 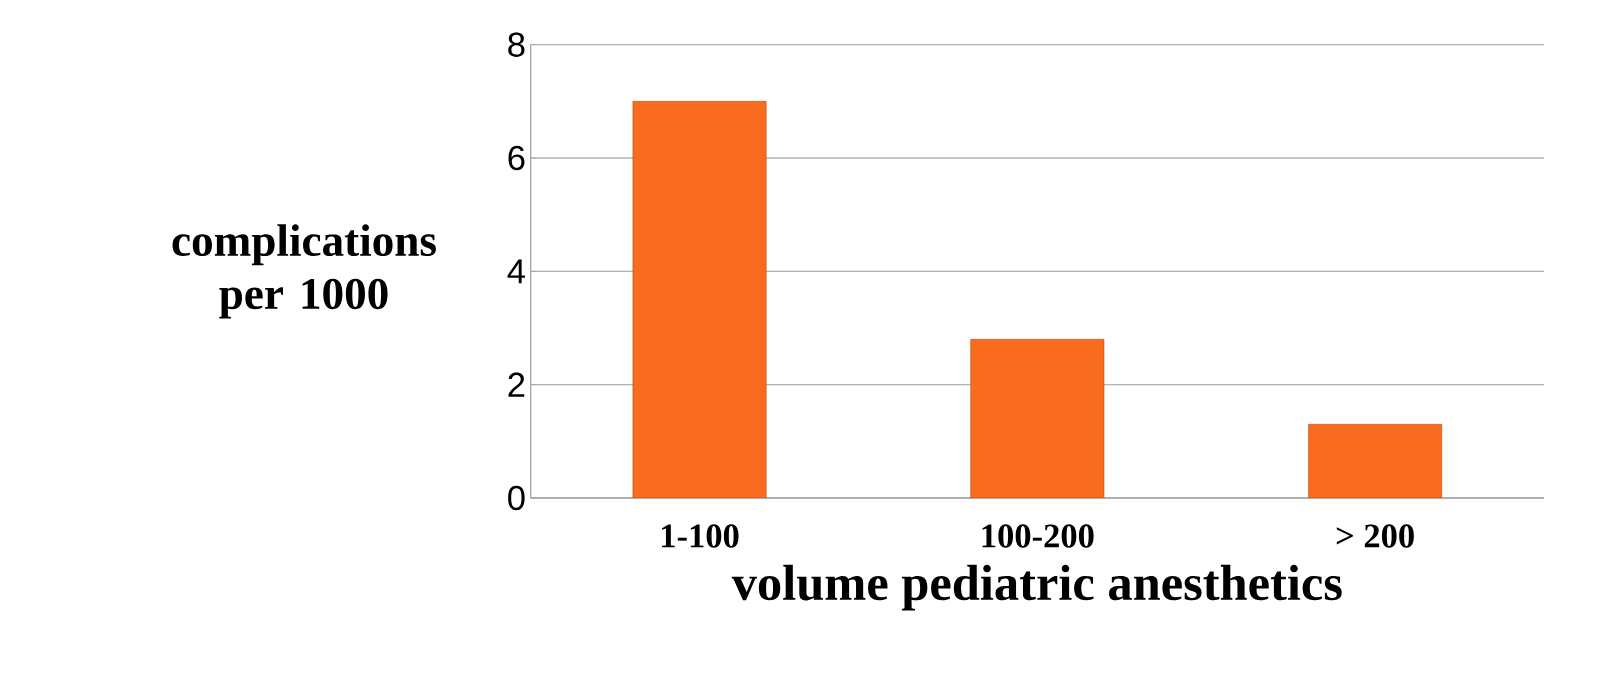 What do you see at coordinates (304, 271) in the screenshot?
I see `y-axis-title: complications per 1000` at bounding box center [304, 271].